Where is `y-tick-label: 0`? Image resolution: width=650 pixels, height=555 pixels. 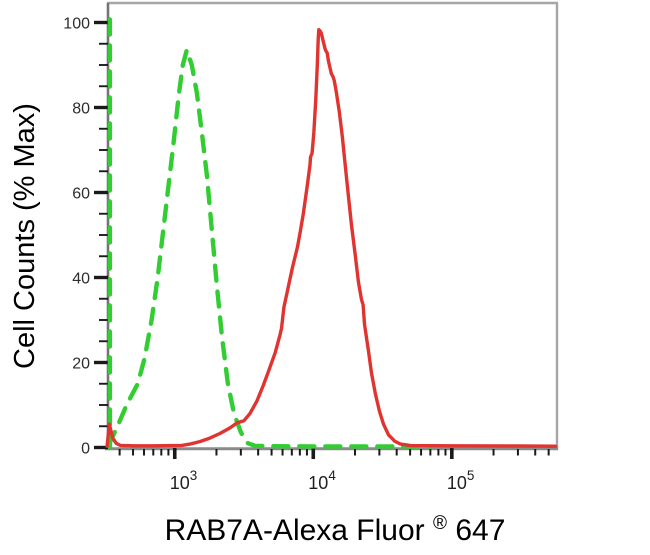
y-tick-label: 0 is located at coordinates (85, 449).